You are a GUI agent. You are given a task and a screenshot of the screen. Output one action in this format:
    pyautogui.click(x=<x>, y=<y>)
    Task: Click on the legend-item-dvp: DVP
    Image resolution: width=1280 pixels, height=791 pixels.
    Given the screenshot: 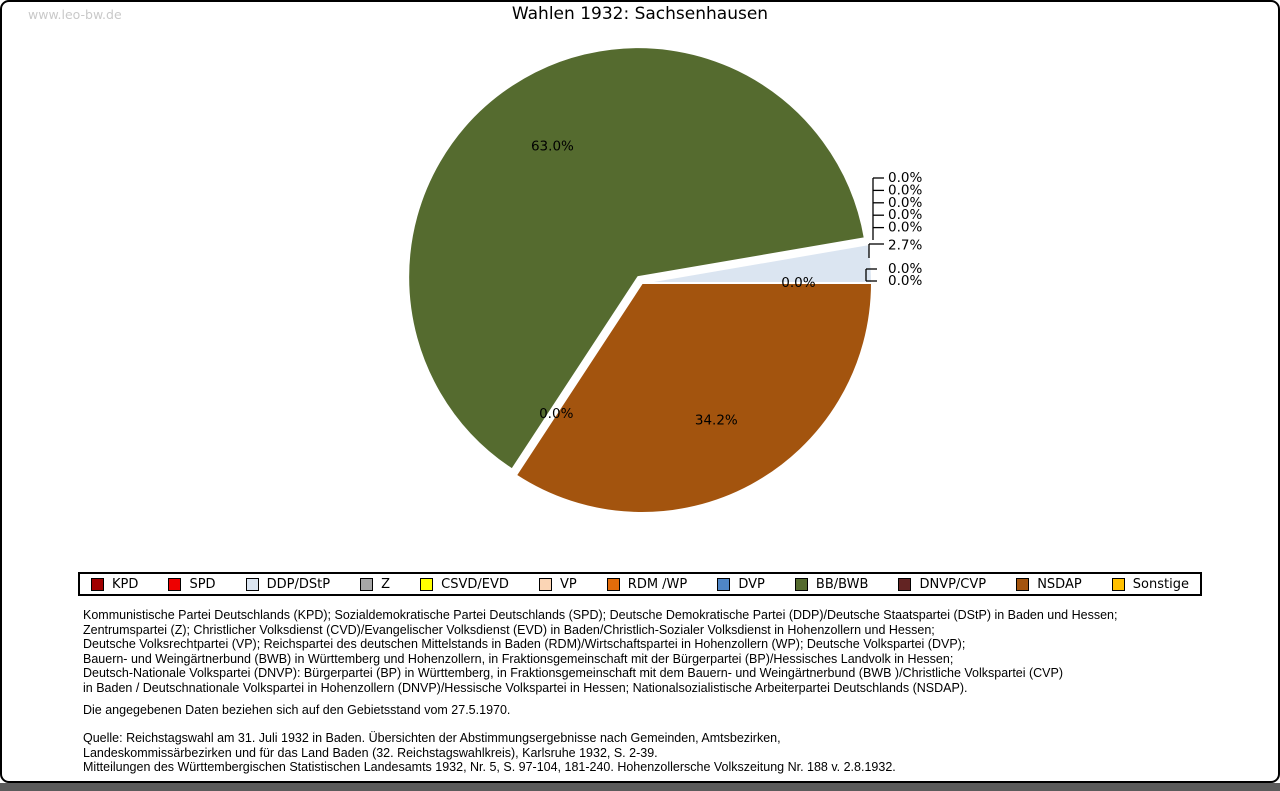 What is the action you would take?
    pyautogui.click(x=741, y=584)
    